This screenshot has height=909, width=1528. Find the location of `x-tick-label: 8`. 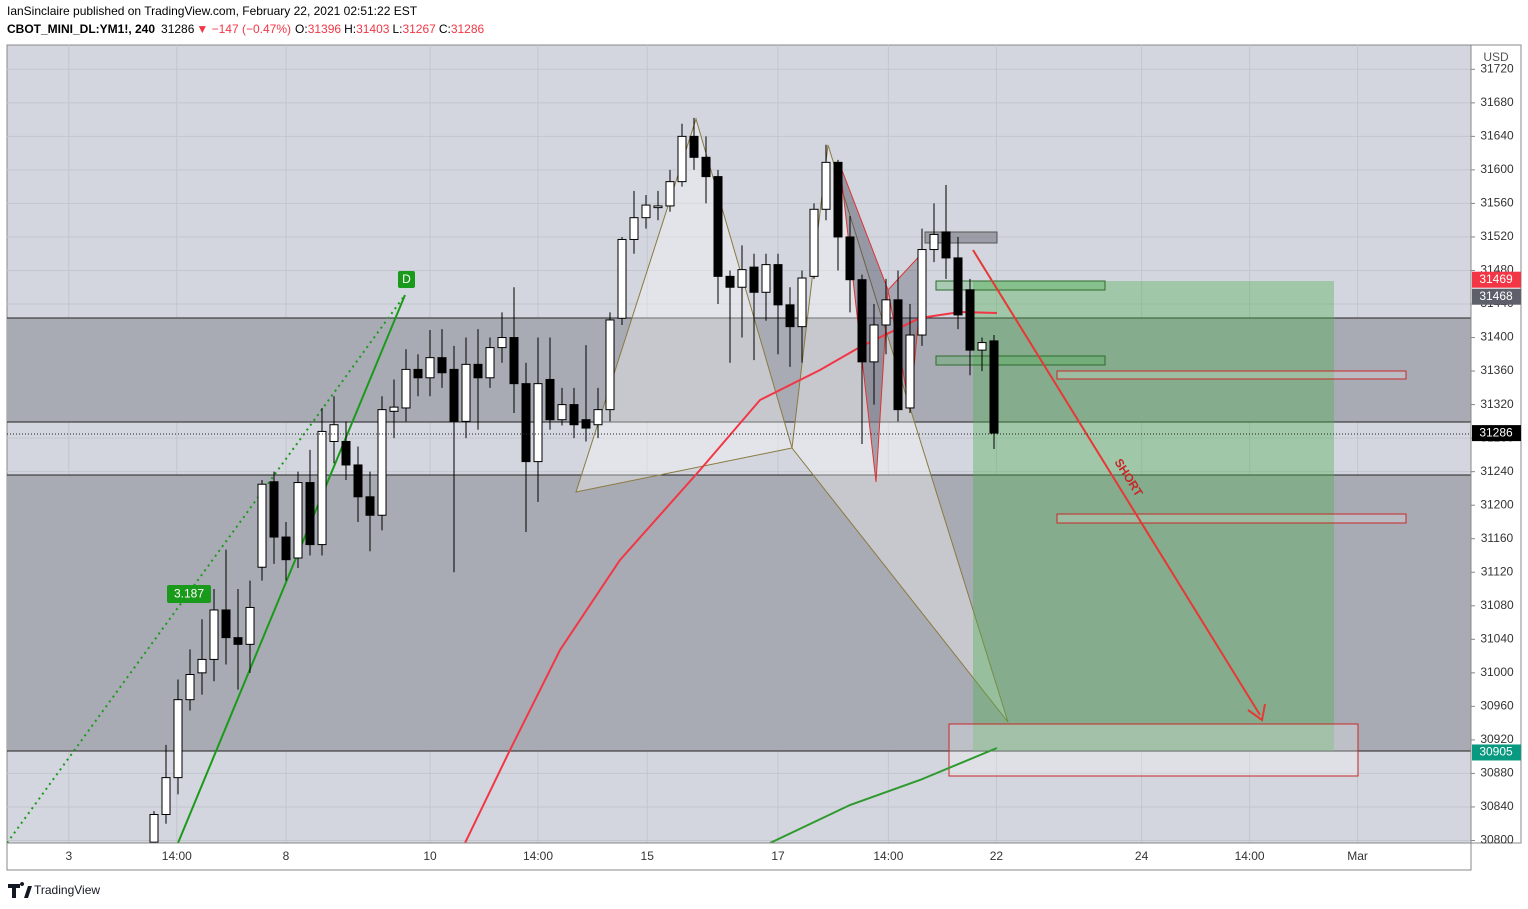

x-tick-label: 8 is located at coordinates (286, 856).